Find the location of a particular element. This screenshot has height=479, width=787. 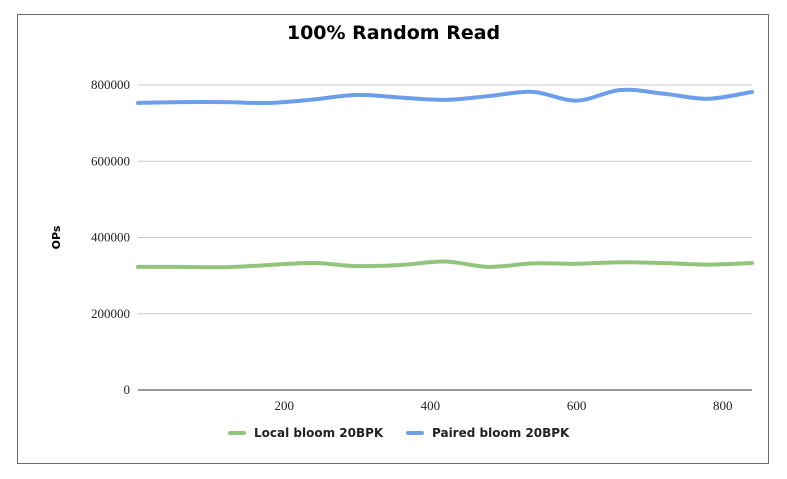

y-axis-ticks: 0 200000 400000 600000 800000 is located at coordinates (110, 237).